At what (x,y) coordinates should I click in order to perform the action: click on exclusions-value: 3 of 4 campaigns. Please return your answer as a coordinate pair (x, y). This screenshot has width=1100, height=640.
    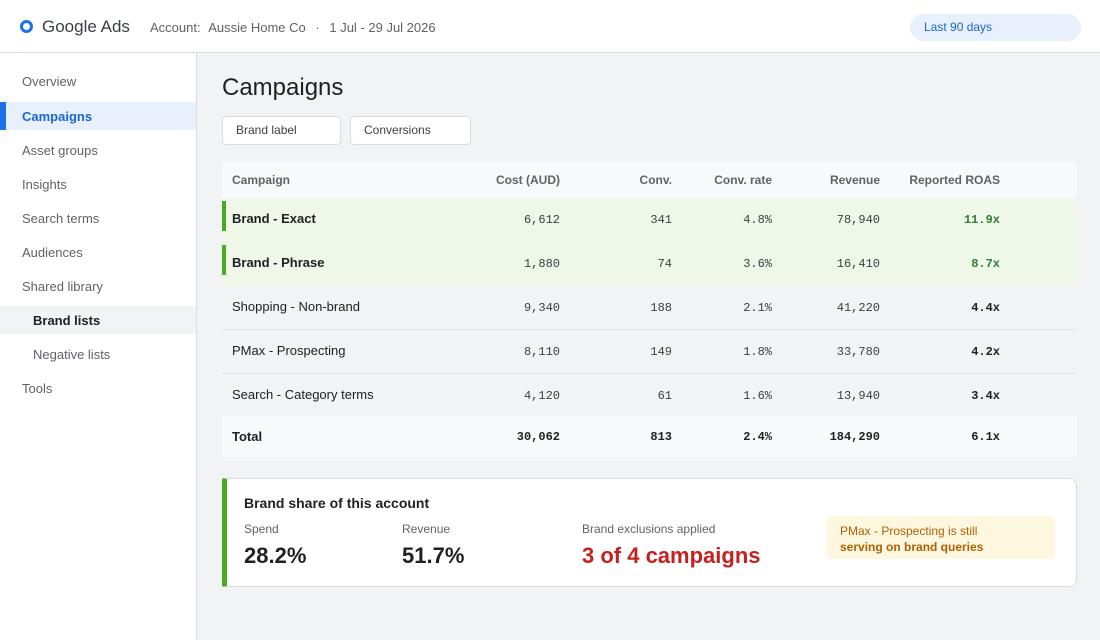
    Looking at the image, I should click on (671, 555).